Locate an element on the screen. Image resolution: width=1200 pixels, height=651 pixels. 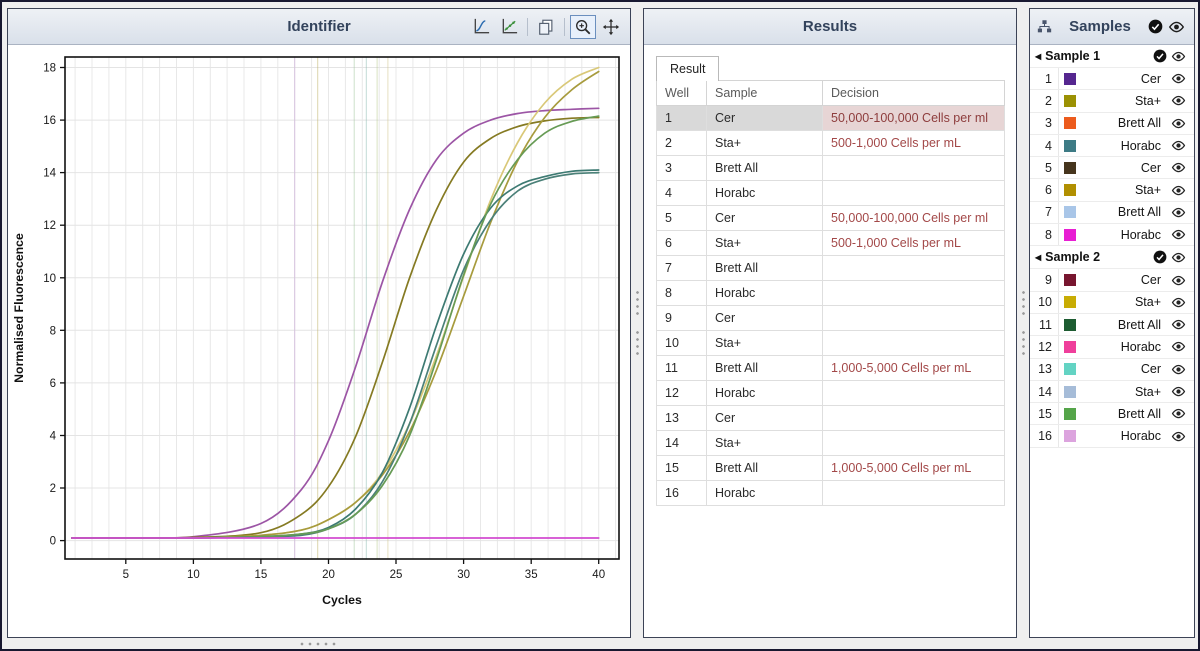
svg-text: 4 is located at coordinates (53, 437).